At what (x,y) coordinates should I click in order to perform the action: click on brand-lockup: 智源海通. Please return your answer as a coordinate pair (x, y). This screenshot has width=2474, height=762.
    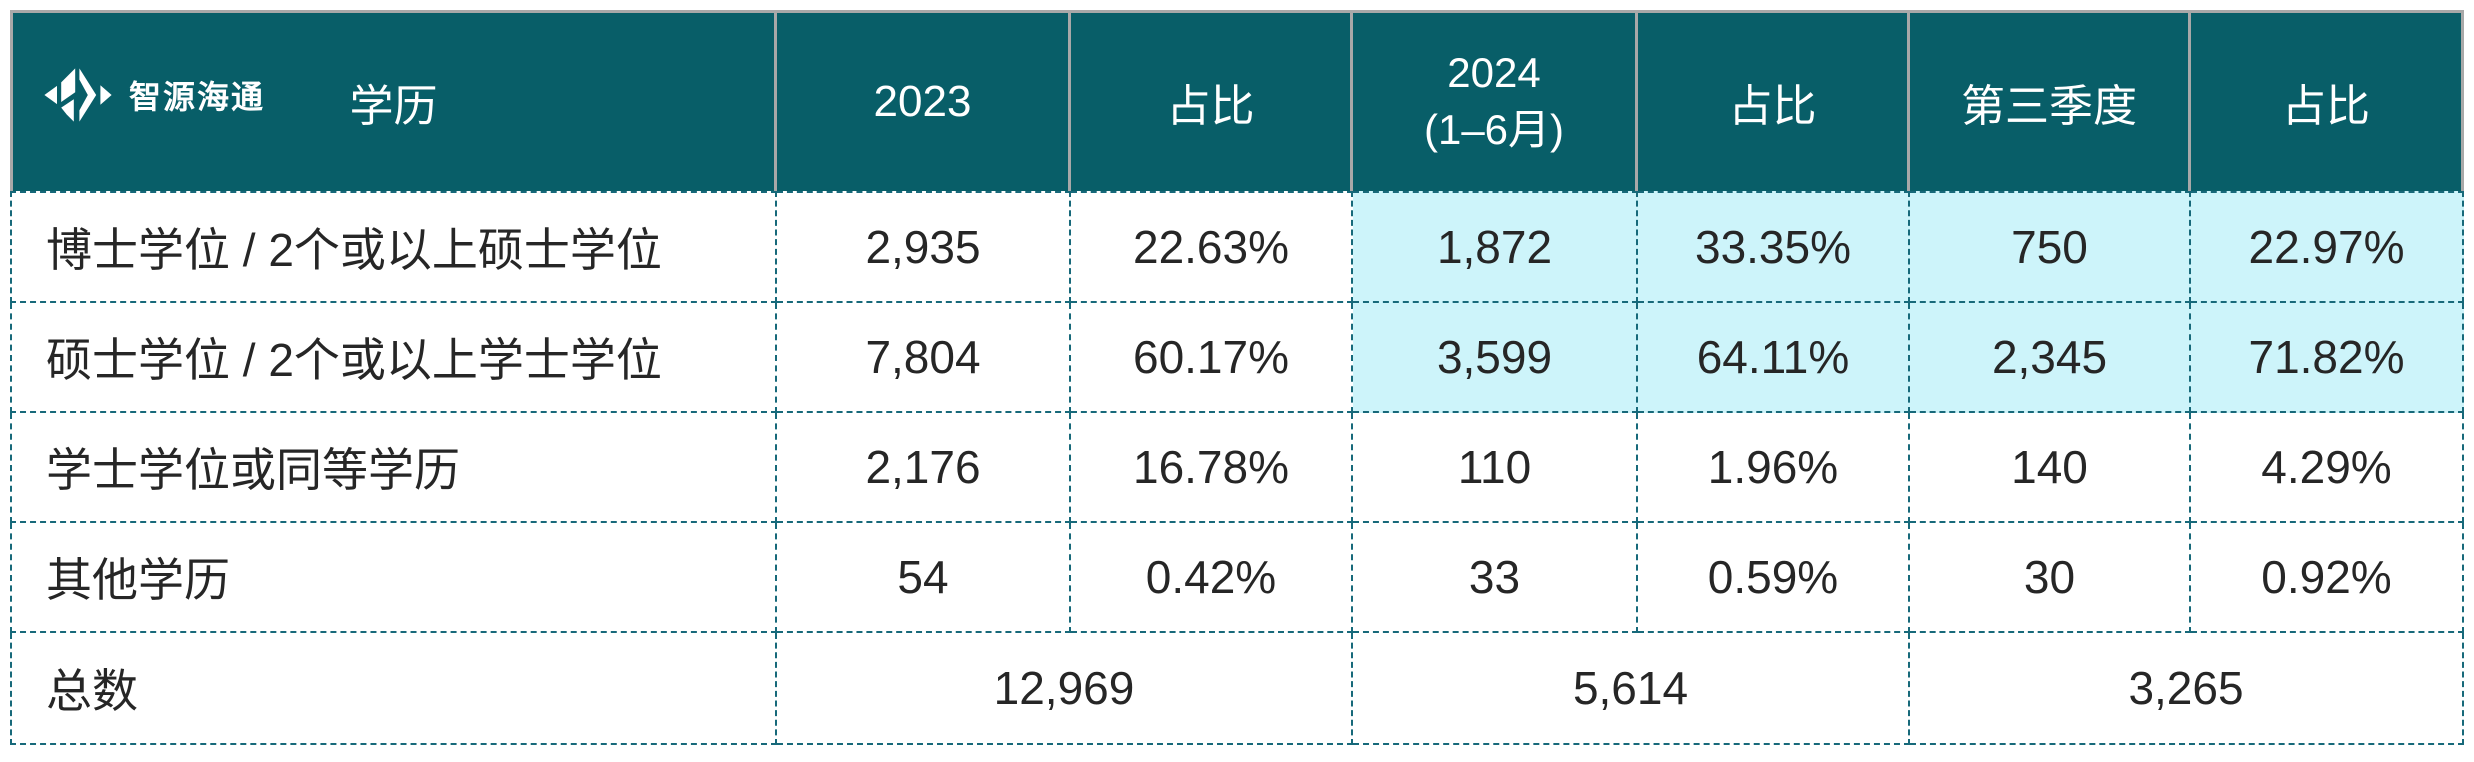
    Looking at the image, I should click on (154, 95).